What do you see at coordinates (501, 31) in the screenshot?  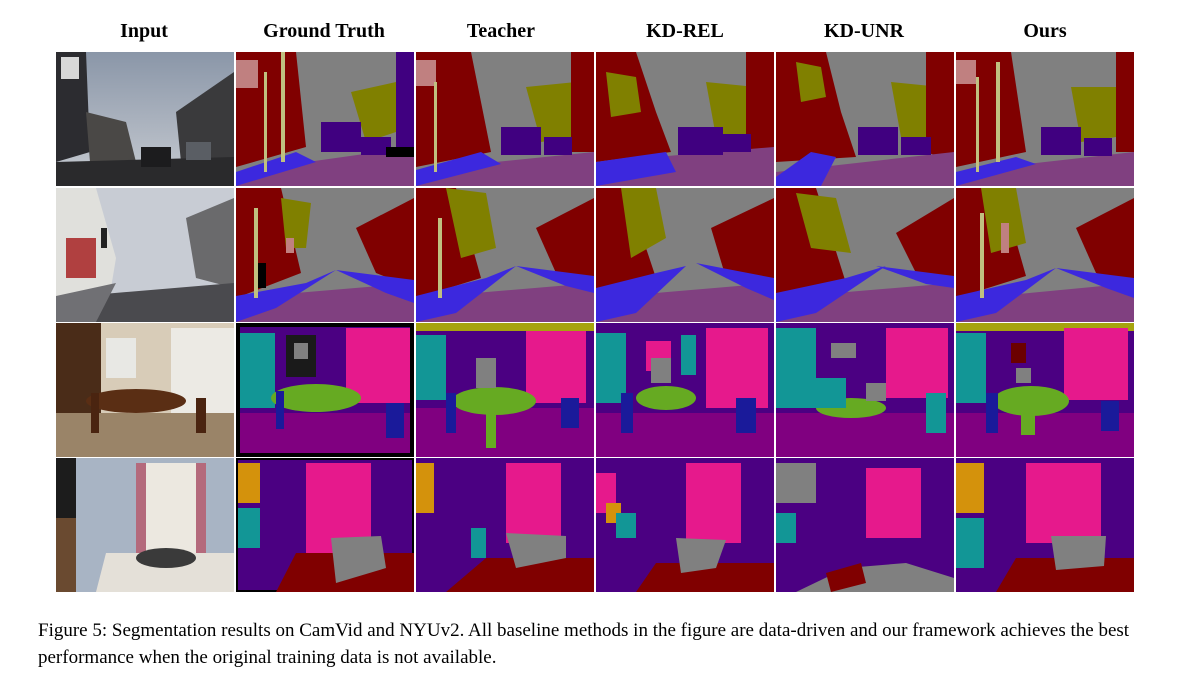 I see `column-header-teacher: Teacher` at bounding box center [501, 31].